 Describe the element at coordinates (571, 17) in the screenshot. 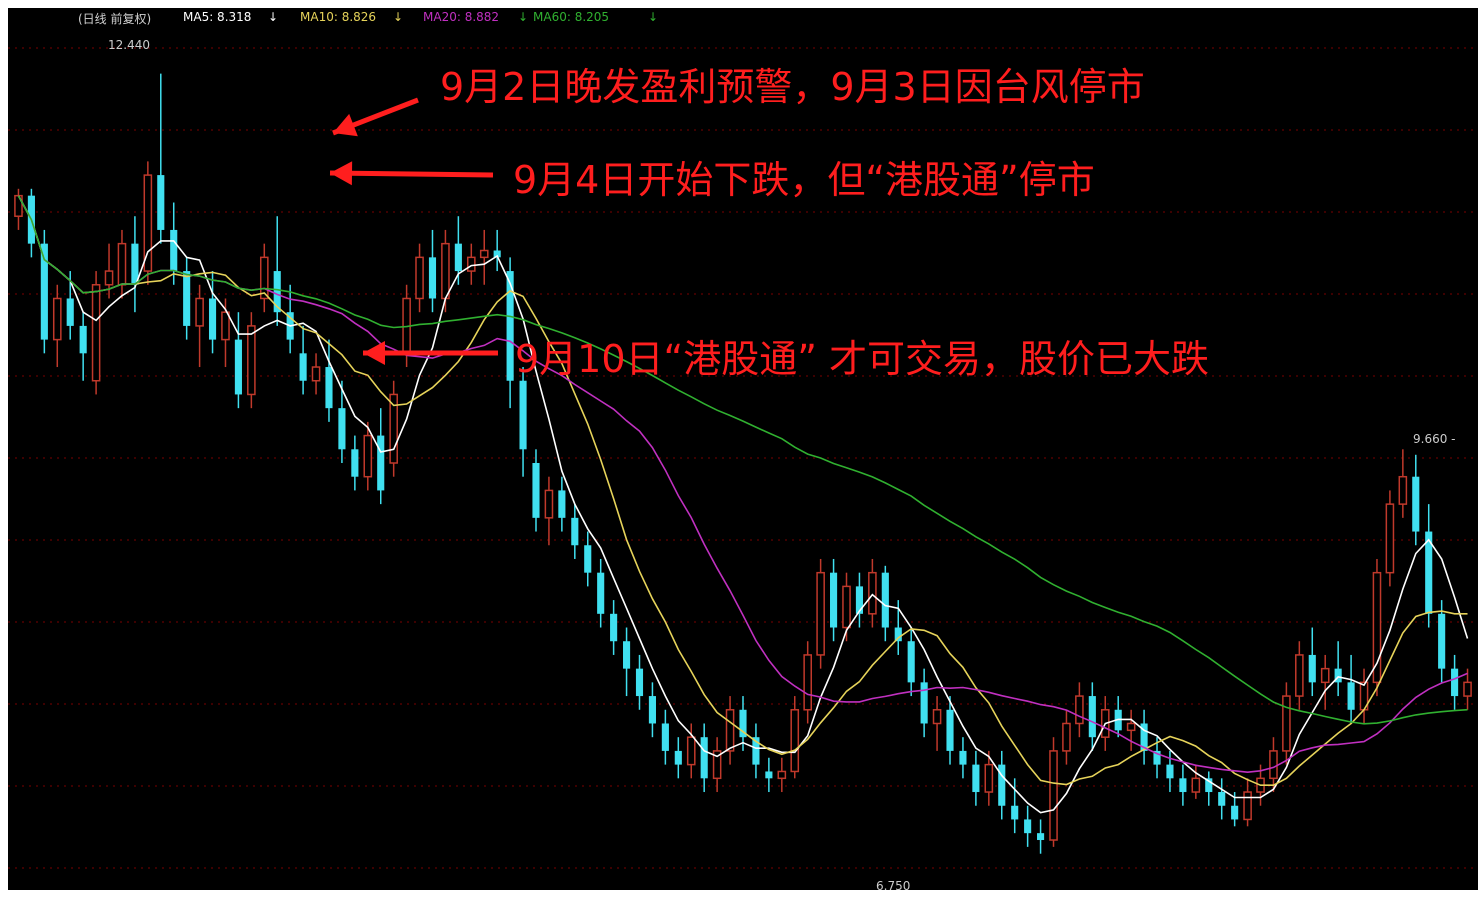

I see `ma60-label: MA60: 8.205` at that location.